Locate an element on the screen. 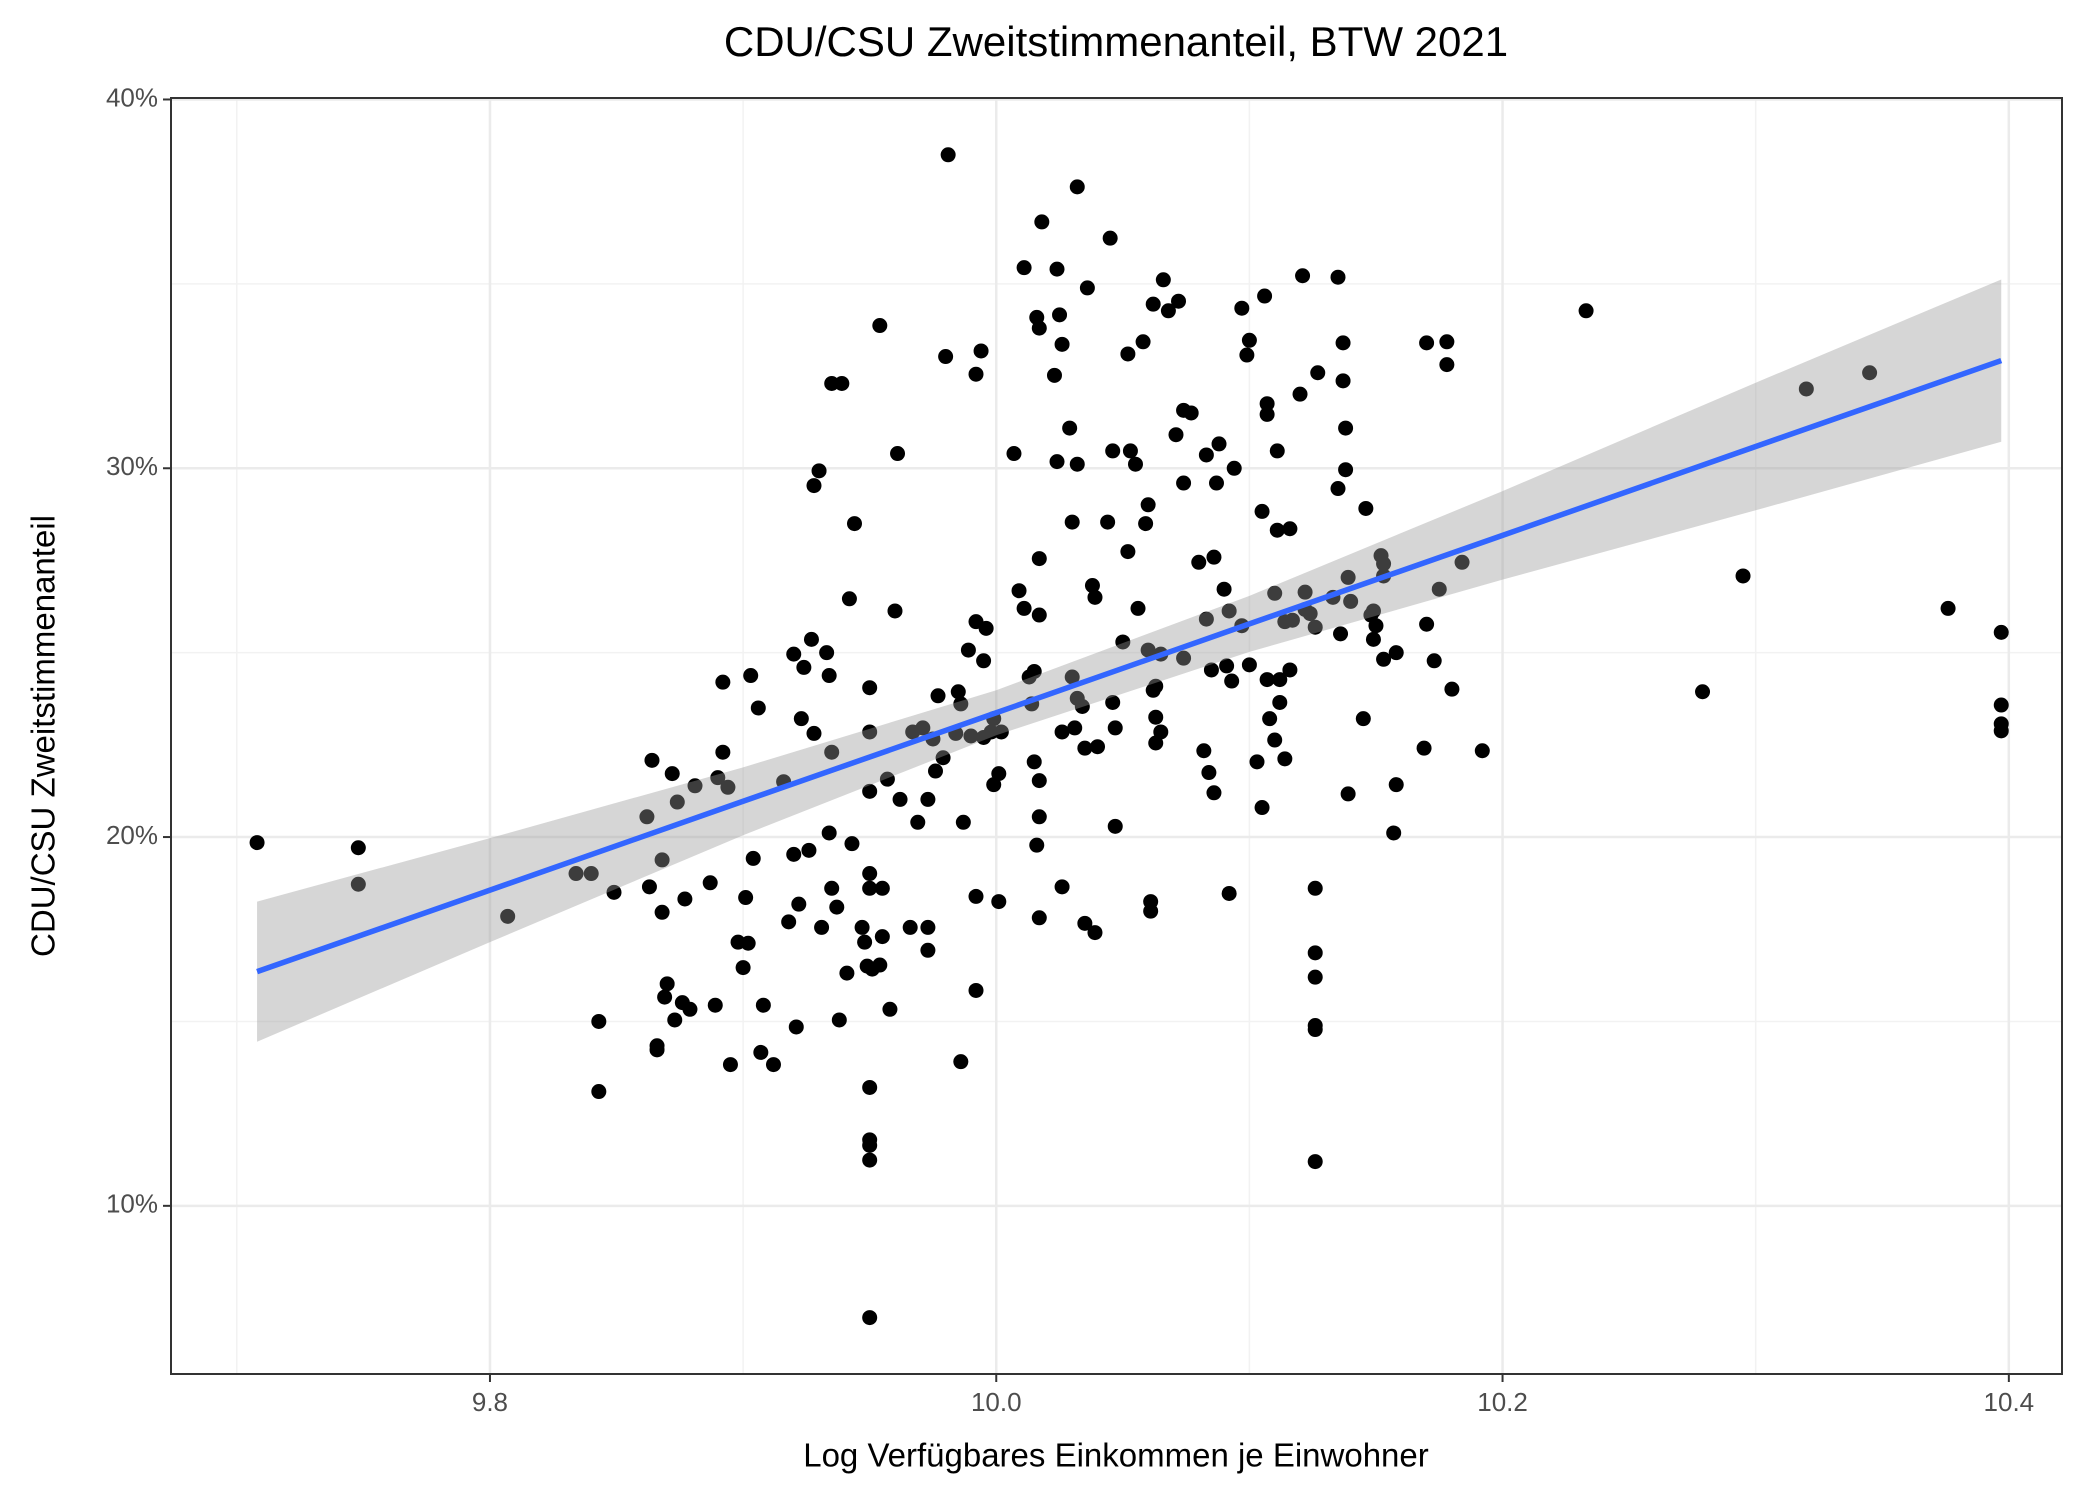 This screenshot has height=1499, width=2100. y-tick-label: 40% is located at coordinates (132, 97).